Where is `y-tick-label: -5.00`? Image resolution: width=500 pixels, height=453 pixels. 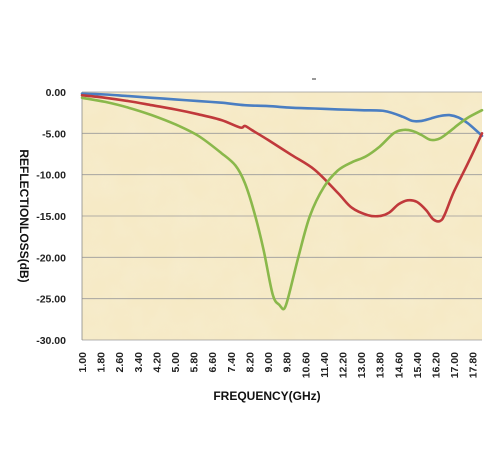 y-tick-label: -5.00 is located at coordinates (54, 134).